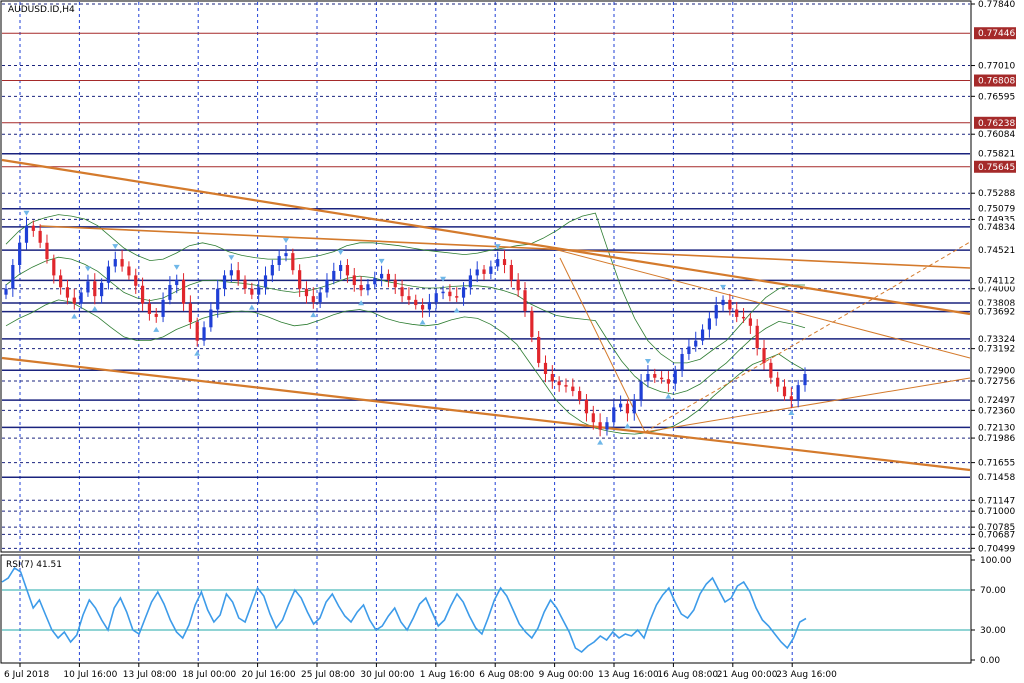  Describe the element at coordinates (996, 411) in the screenshot. I see `price-tick-label: 0.72360` at that location.